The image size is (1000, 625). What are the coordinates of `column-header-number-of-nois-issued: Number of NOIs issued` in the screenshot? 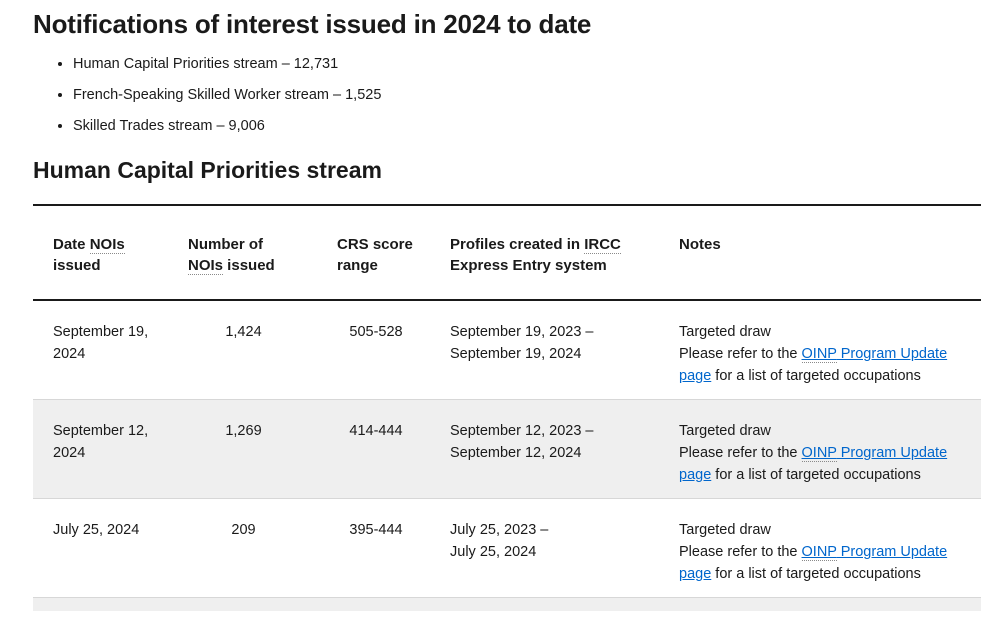 It's located at (247, 252).